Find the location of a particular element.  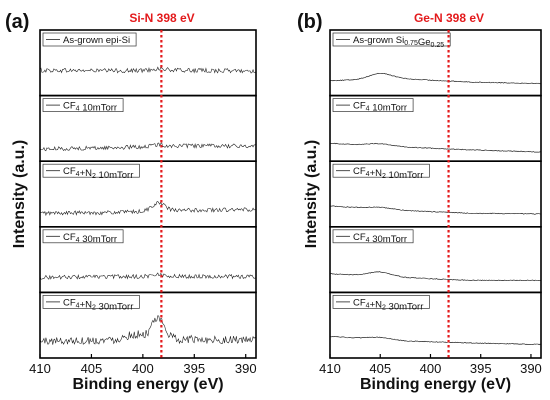

legend-text-part: As-grown epi-Si is located at coordinates (96, 40).